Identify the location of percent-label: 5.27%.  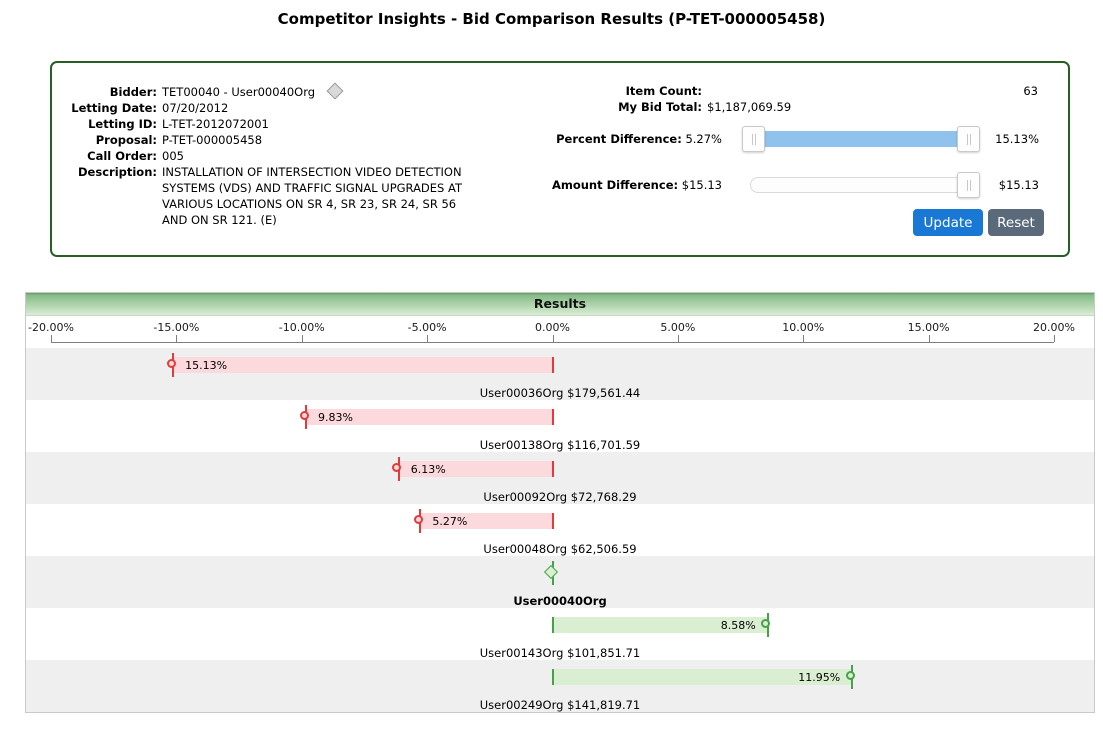
(450, 521).